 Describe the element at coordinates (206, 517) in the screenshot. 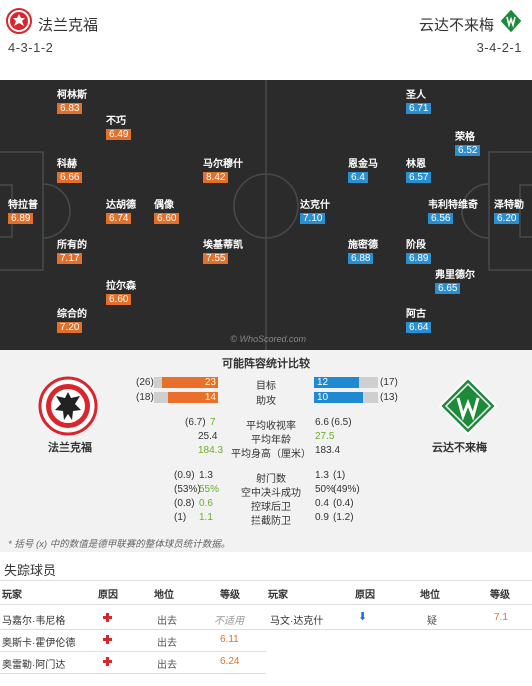

I see `home-stat-value: 1.1` at that location.